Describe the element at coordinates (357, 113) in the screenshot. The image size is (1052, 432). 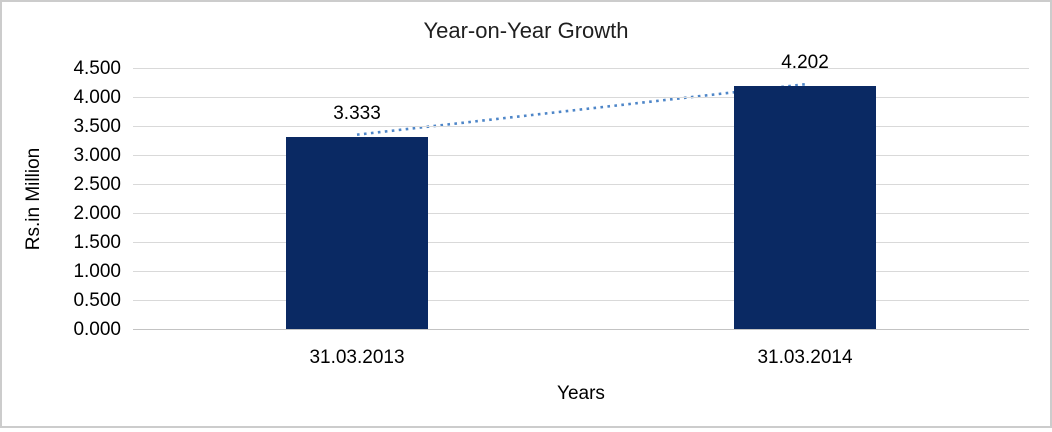
I see `bar-data-label: 3.333` at that location.